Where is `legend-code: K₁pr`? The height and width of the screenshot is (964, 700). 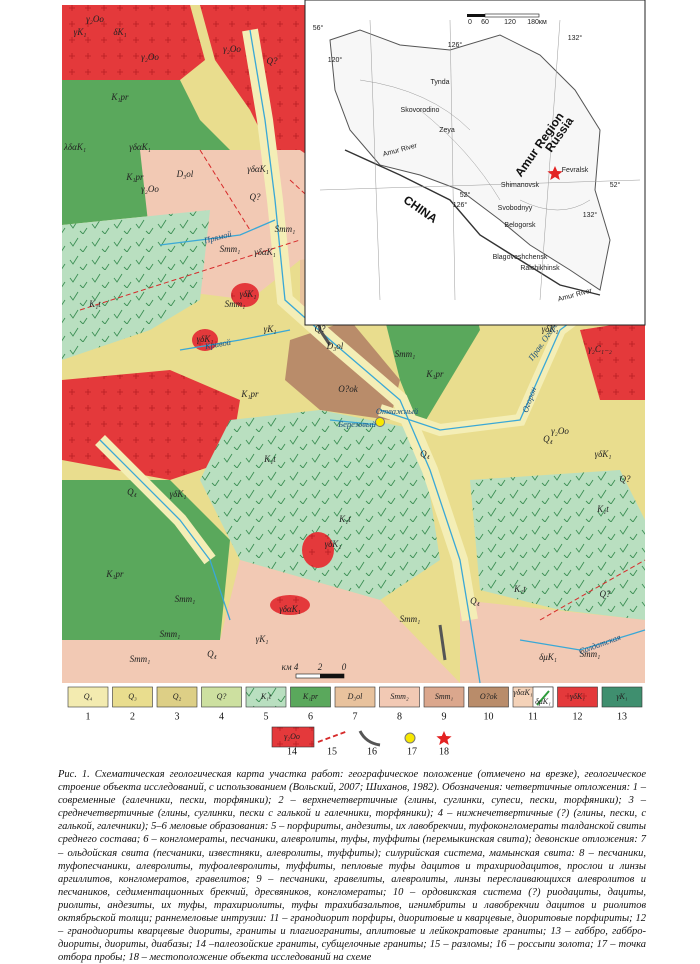
legend-code: K₁pr is located at coordinates (310, 696).